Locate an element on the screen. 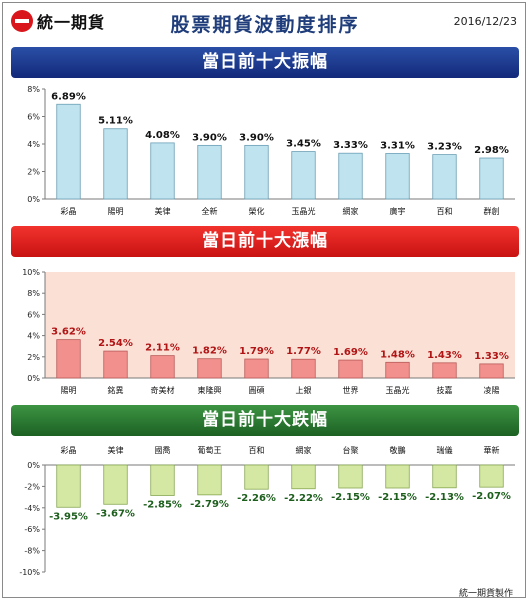 This screenshot has width=528, height=600. losers-y-tick-label: -10% is located at coordinates (29, 572).